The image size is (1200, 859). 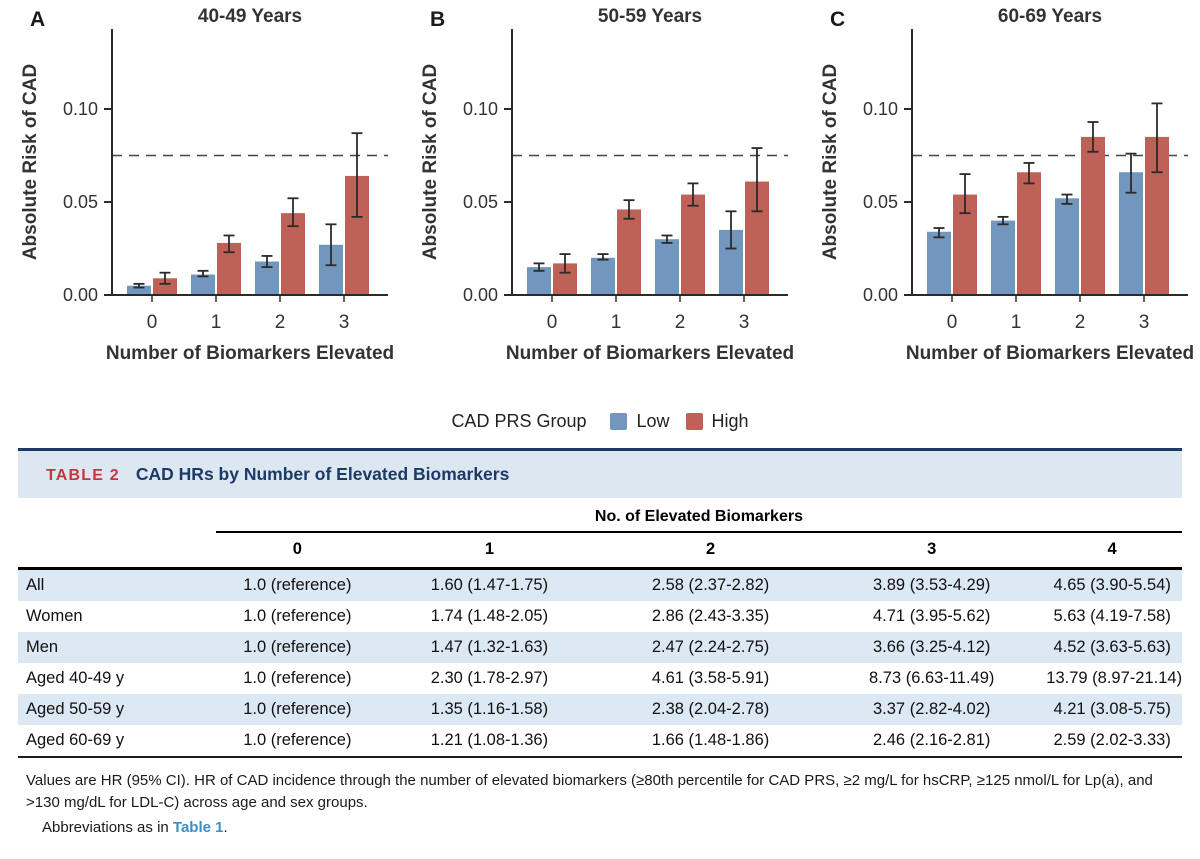 What do you see at coordinates (932, 678) in the screenshot?
I see `hr-cell: 8.73 (6.63-11.49)` at bounding box center [932, 678].